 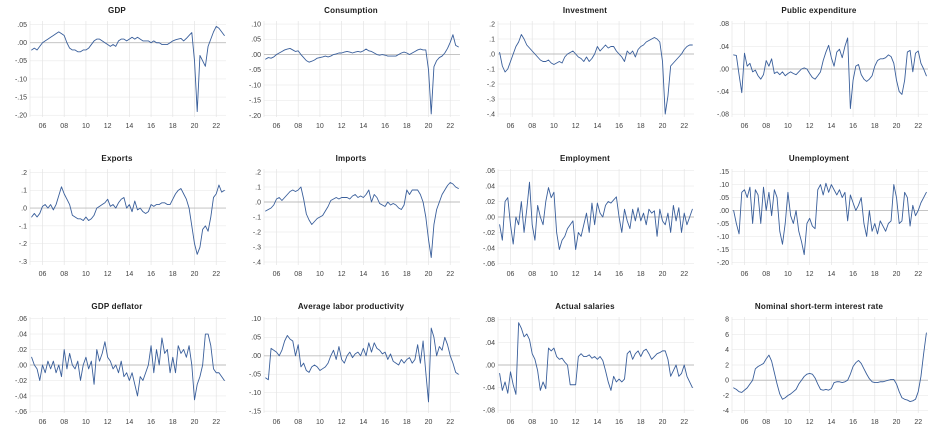 I want to click on y-tick-label: .08, so click(x=490, y=320).